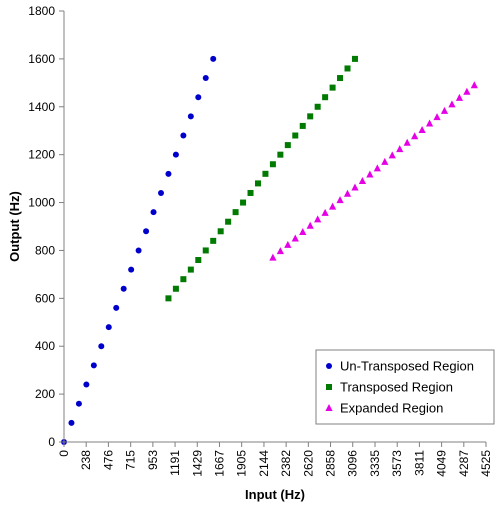 This screenshot has width=500, height=511. I want to click on x-tick-label: 3573, so click(397, 463).